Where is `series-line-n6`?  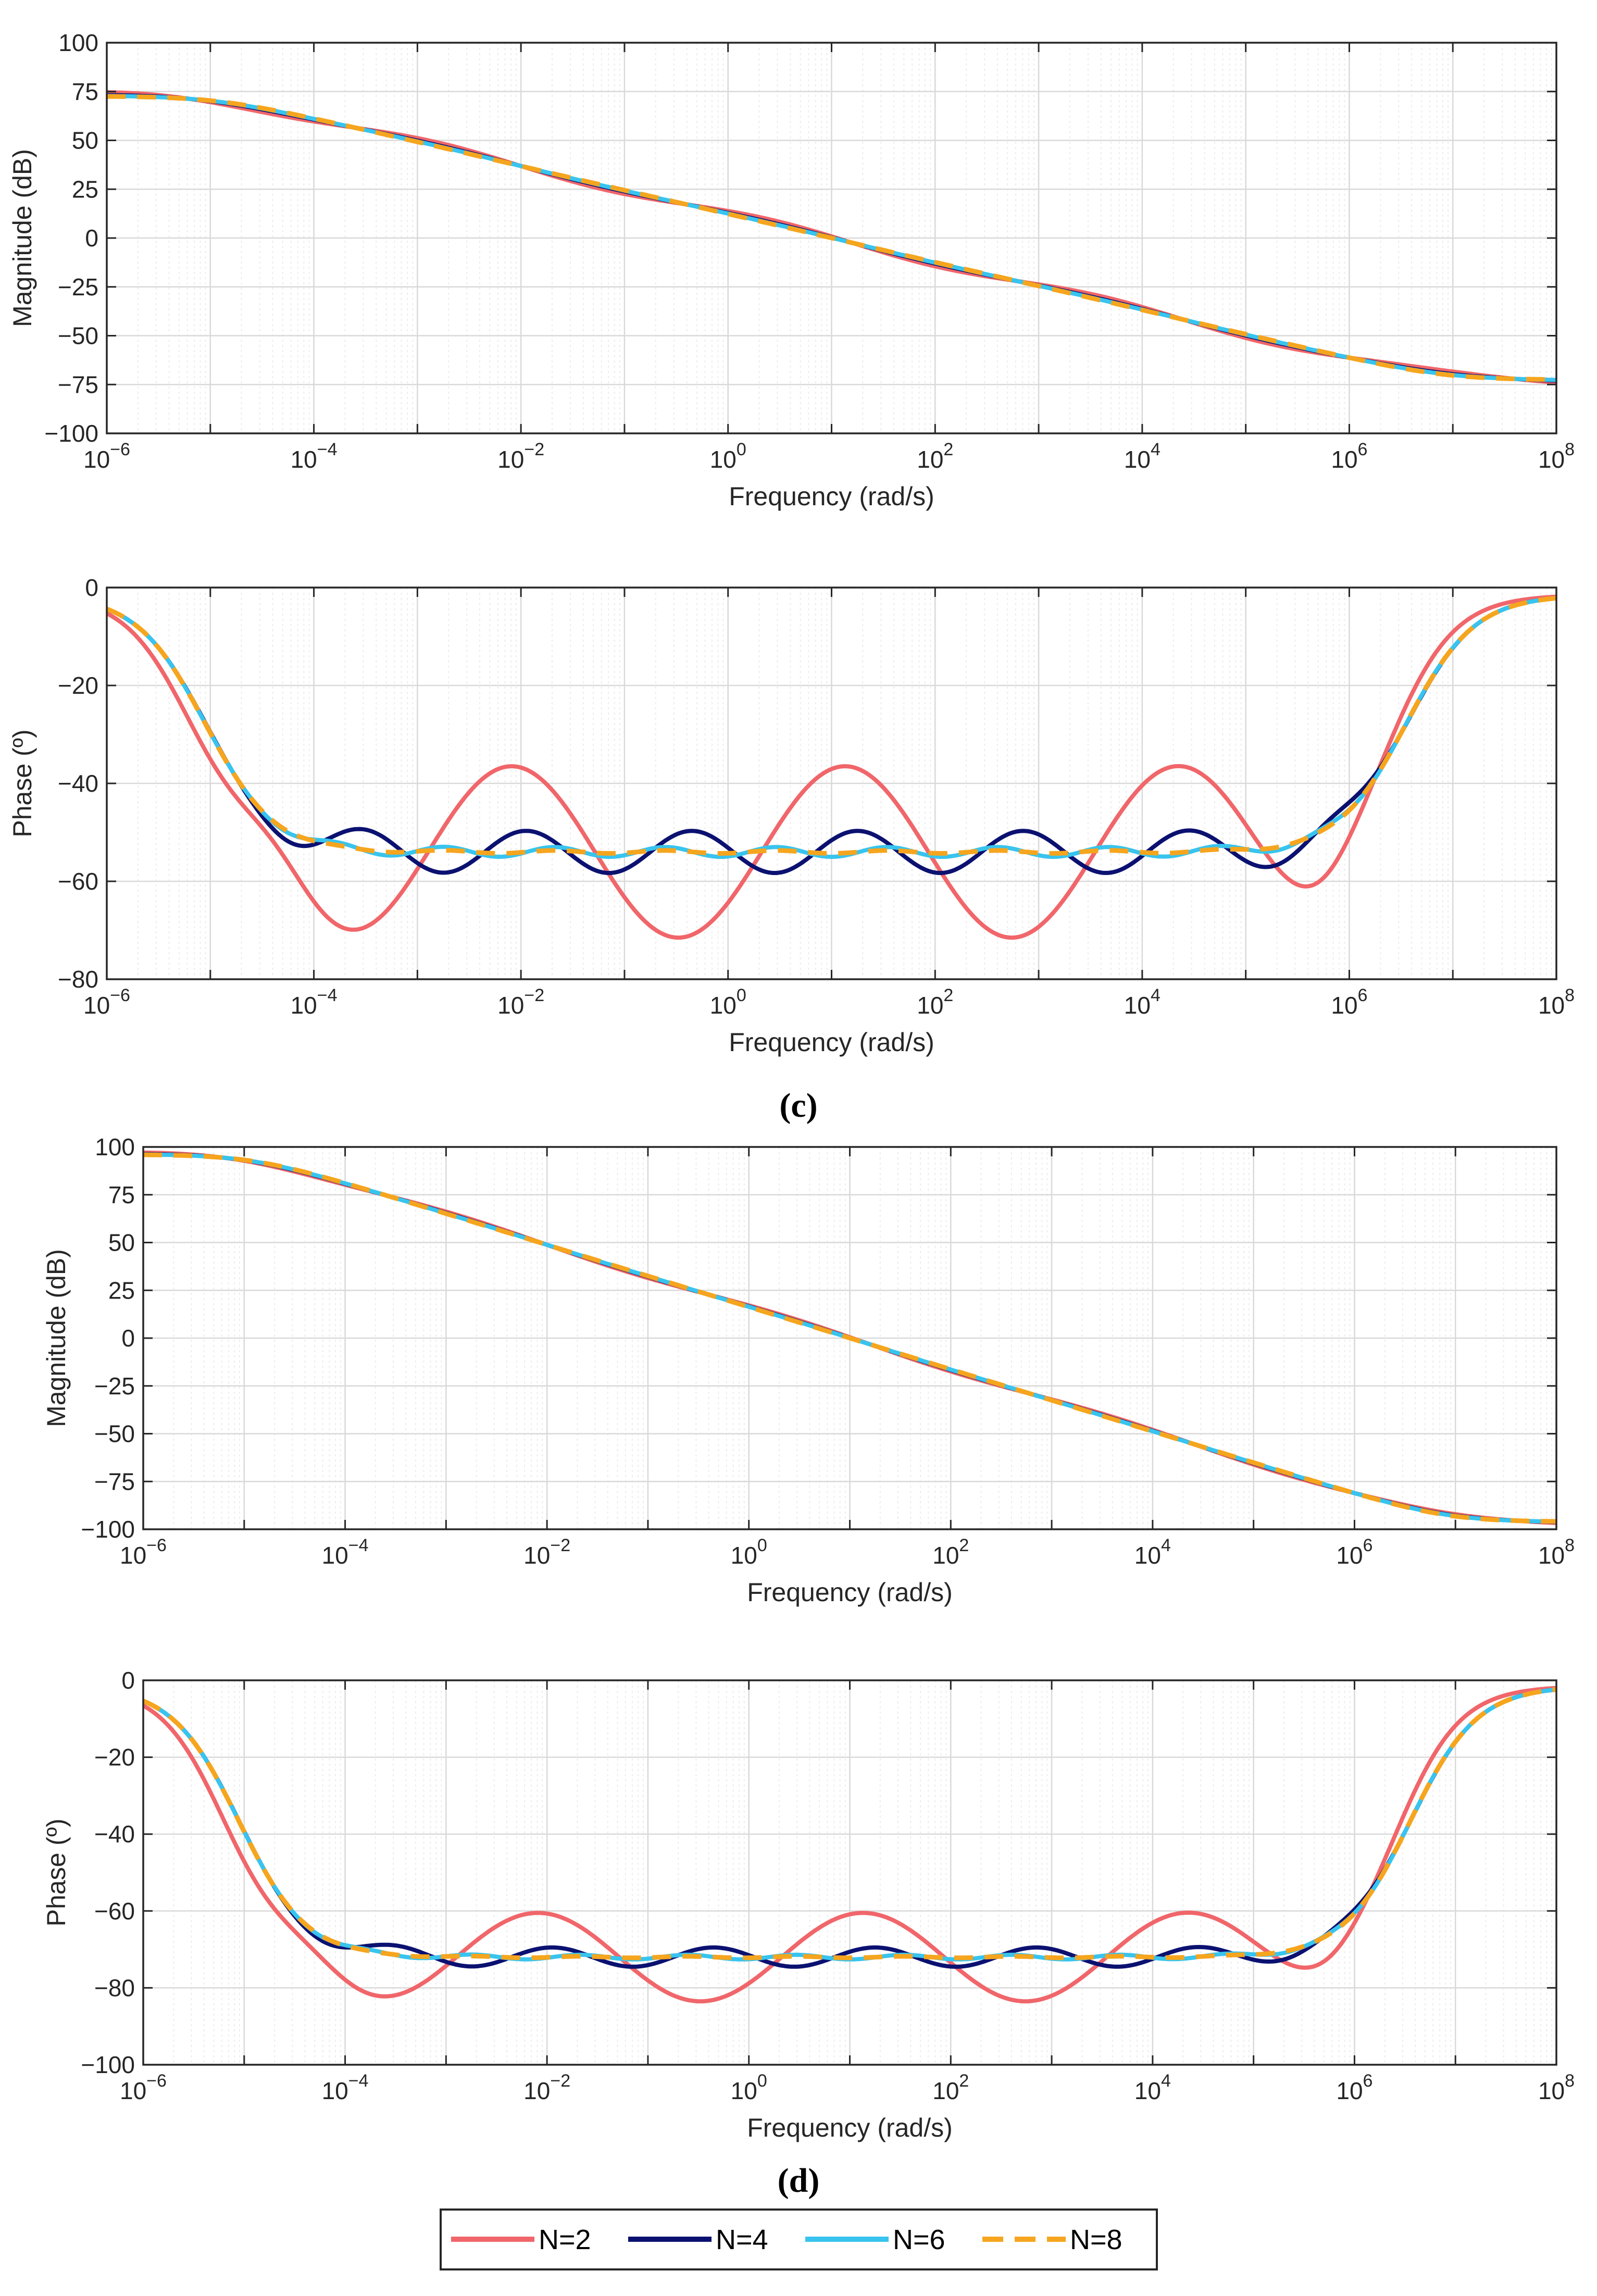
series-line-n6 is located at coordinates (831, 727).